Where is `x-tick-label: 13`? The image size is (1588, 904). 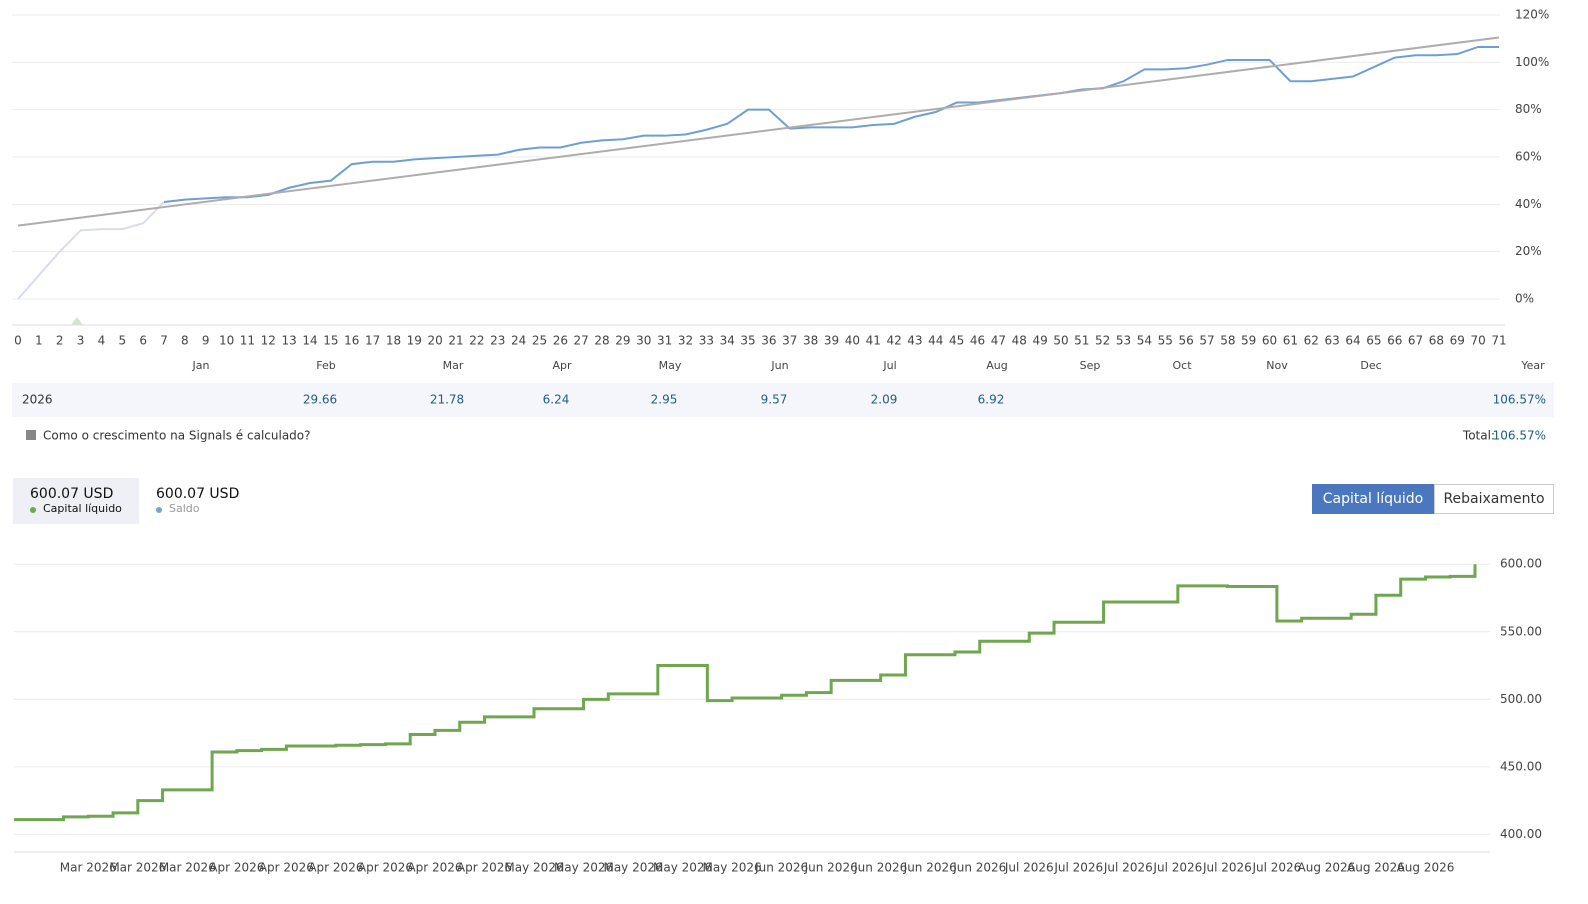 x-tick-label: 13 is located at coordinates (289, 341).